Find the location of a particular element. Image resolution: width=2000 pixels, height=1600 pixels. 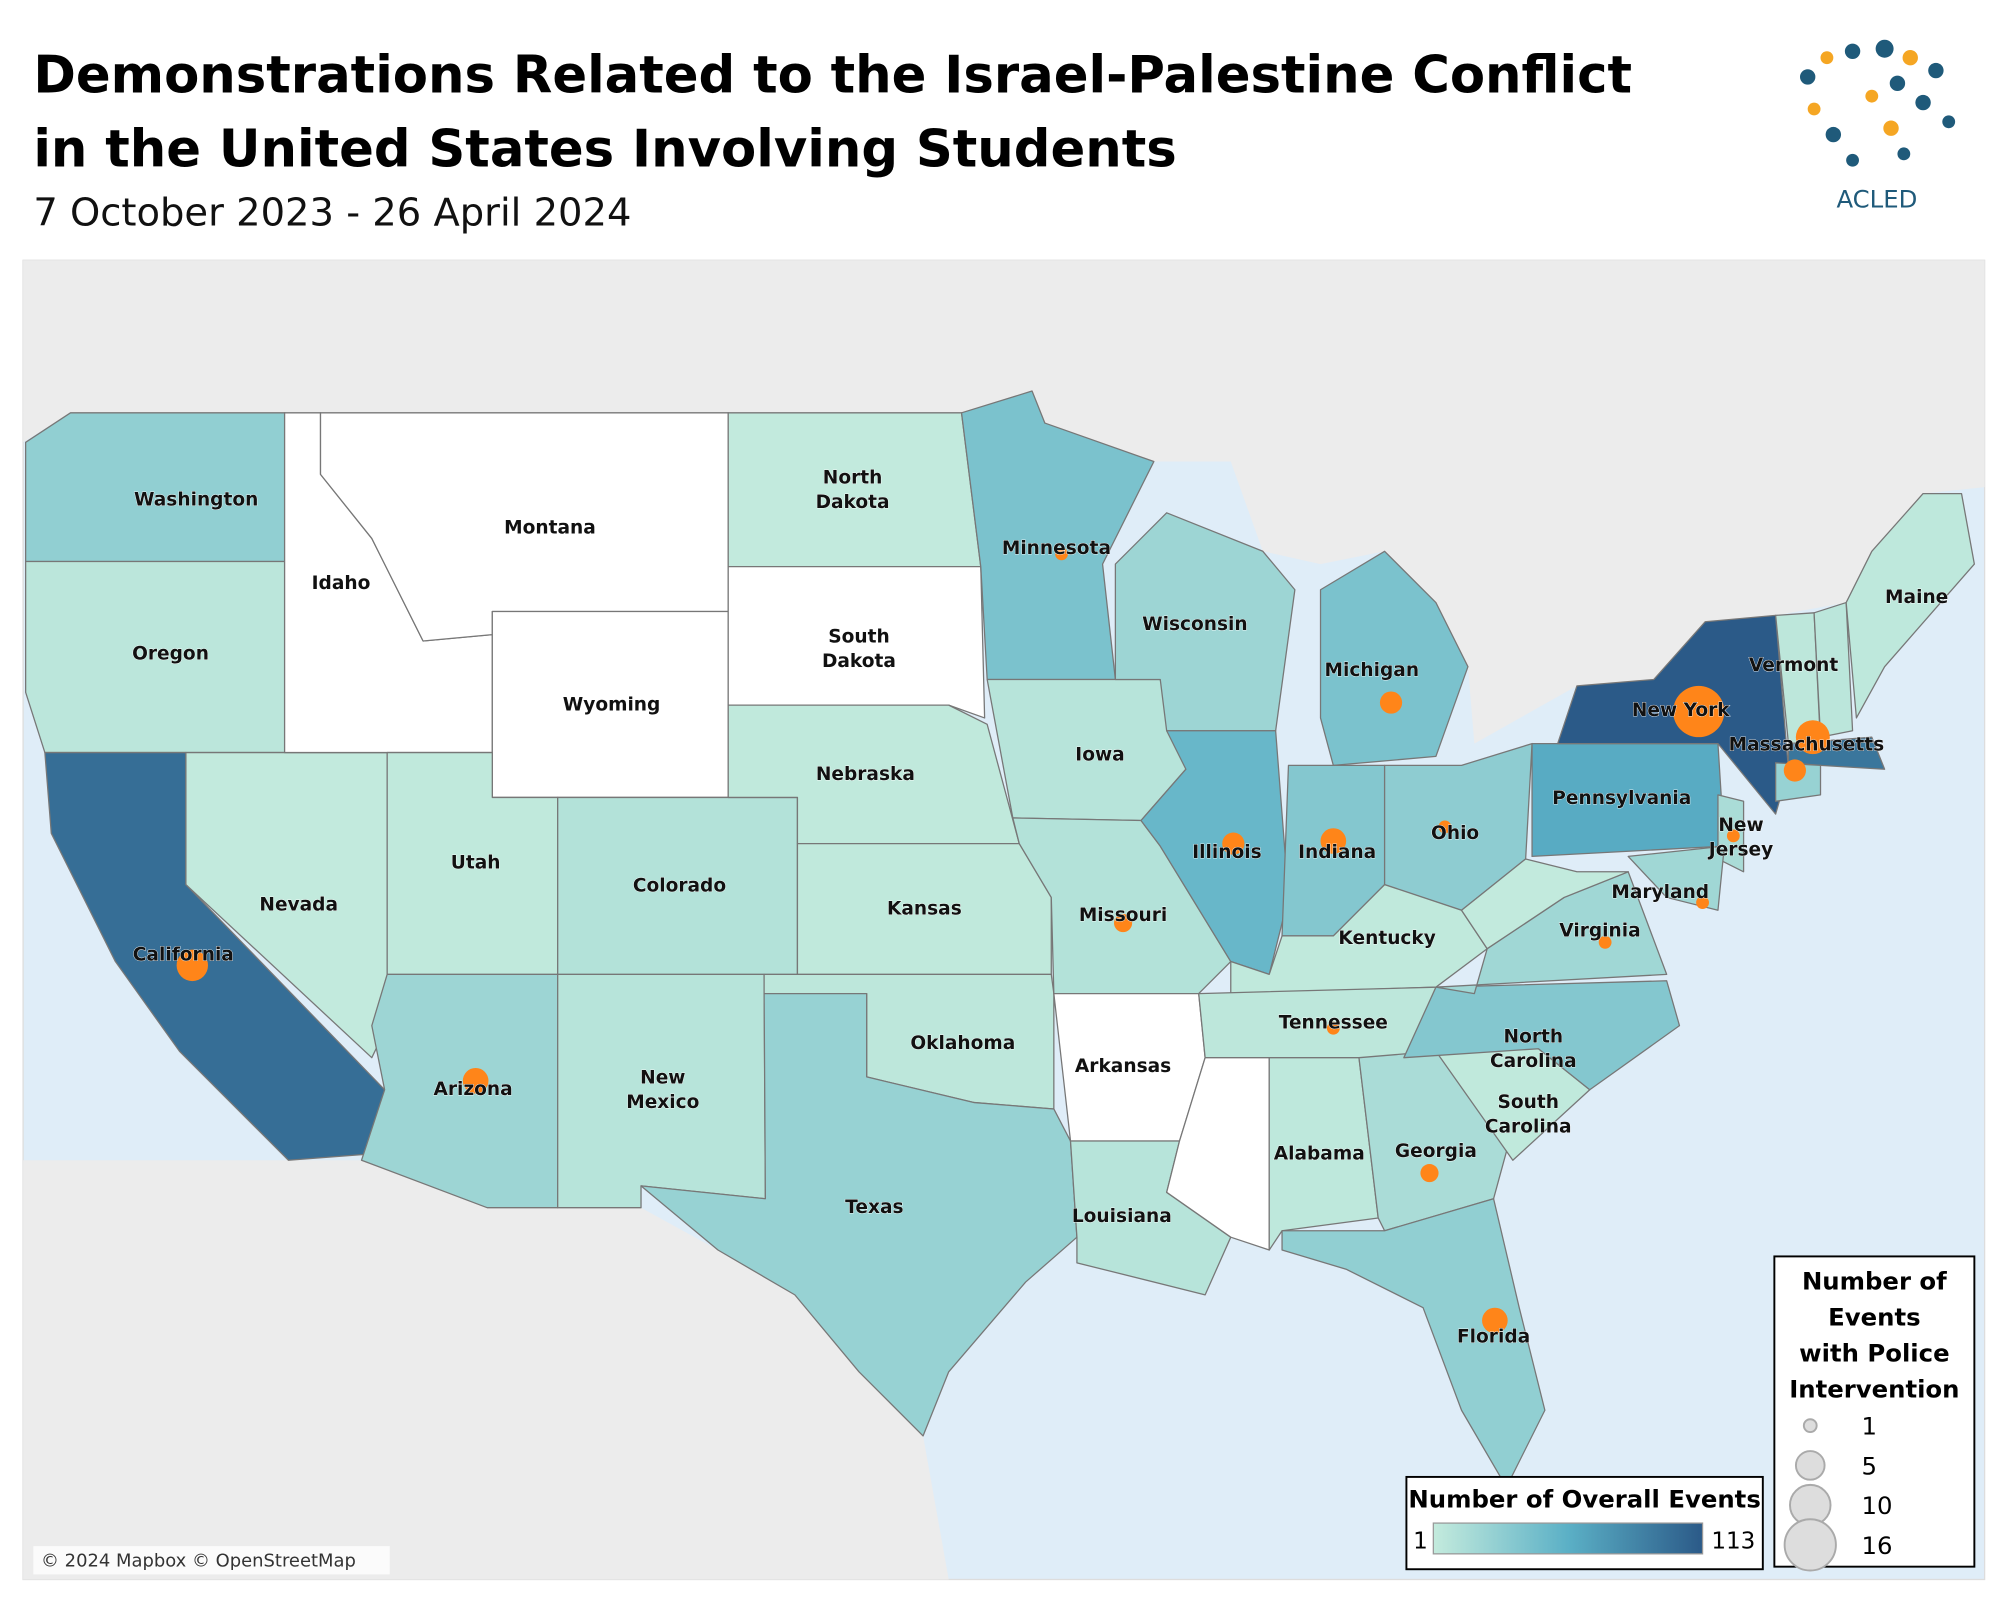

state-label: Iowa is located at coordinates (1099, 755).